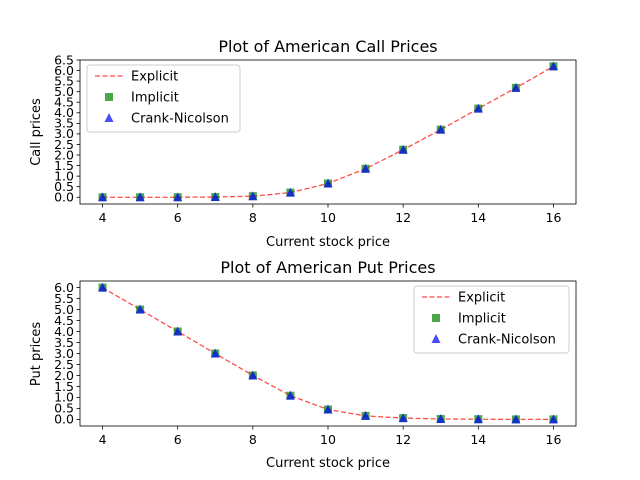 The image size is (640, 480). What do you see at coordinates (327, 46) in the screenshot?
I see `chart-title: Plot of American Call Prices` at bounding box center [327, 46].